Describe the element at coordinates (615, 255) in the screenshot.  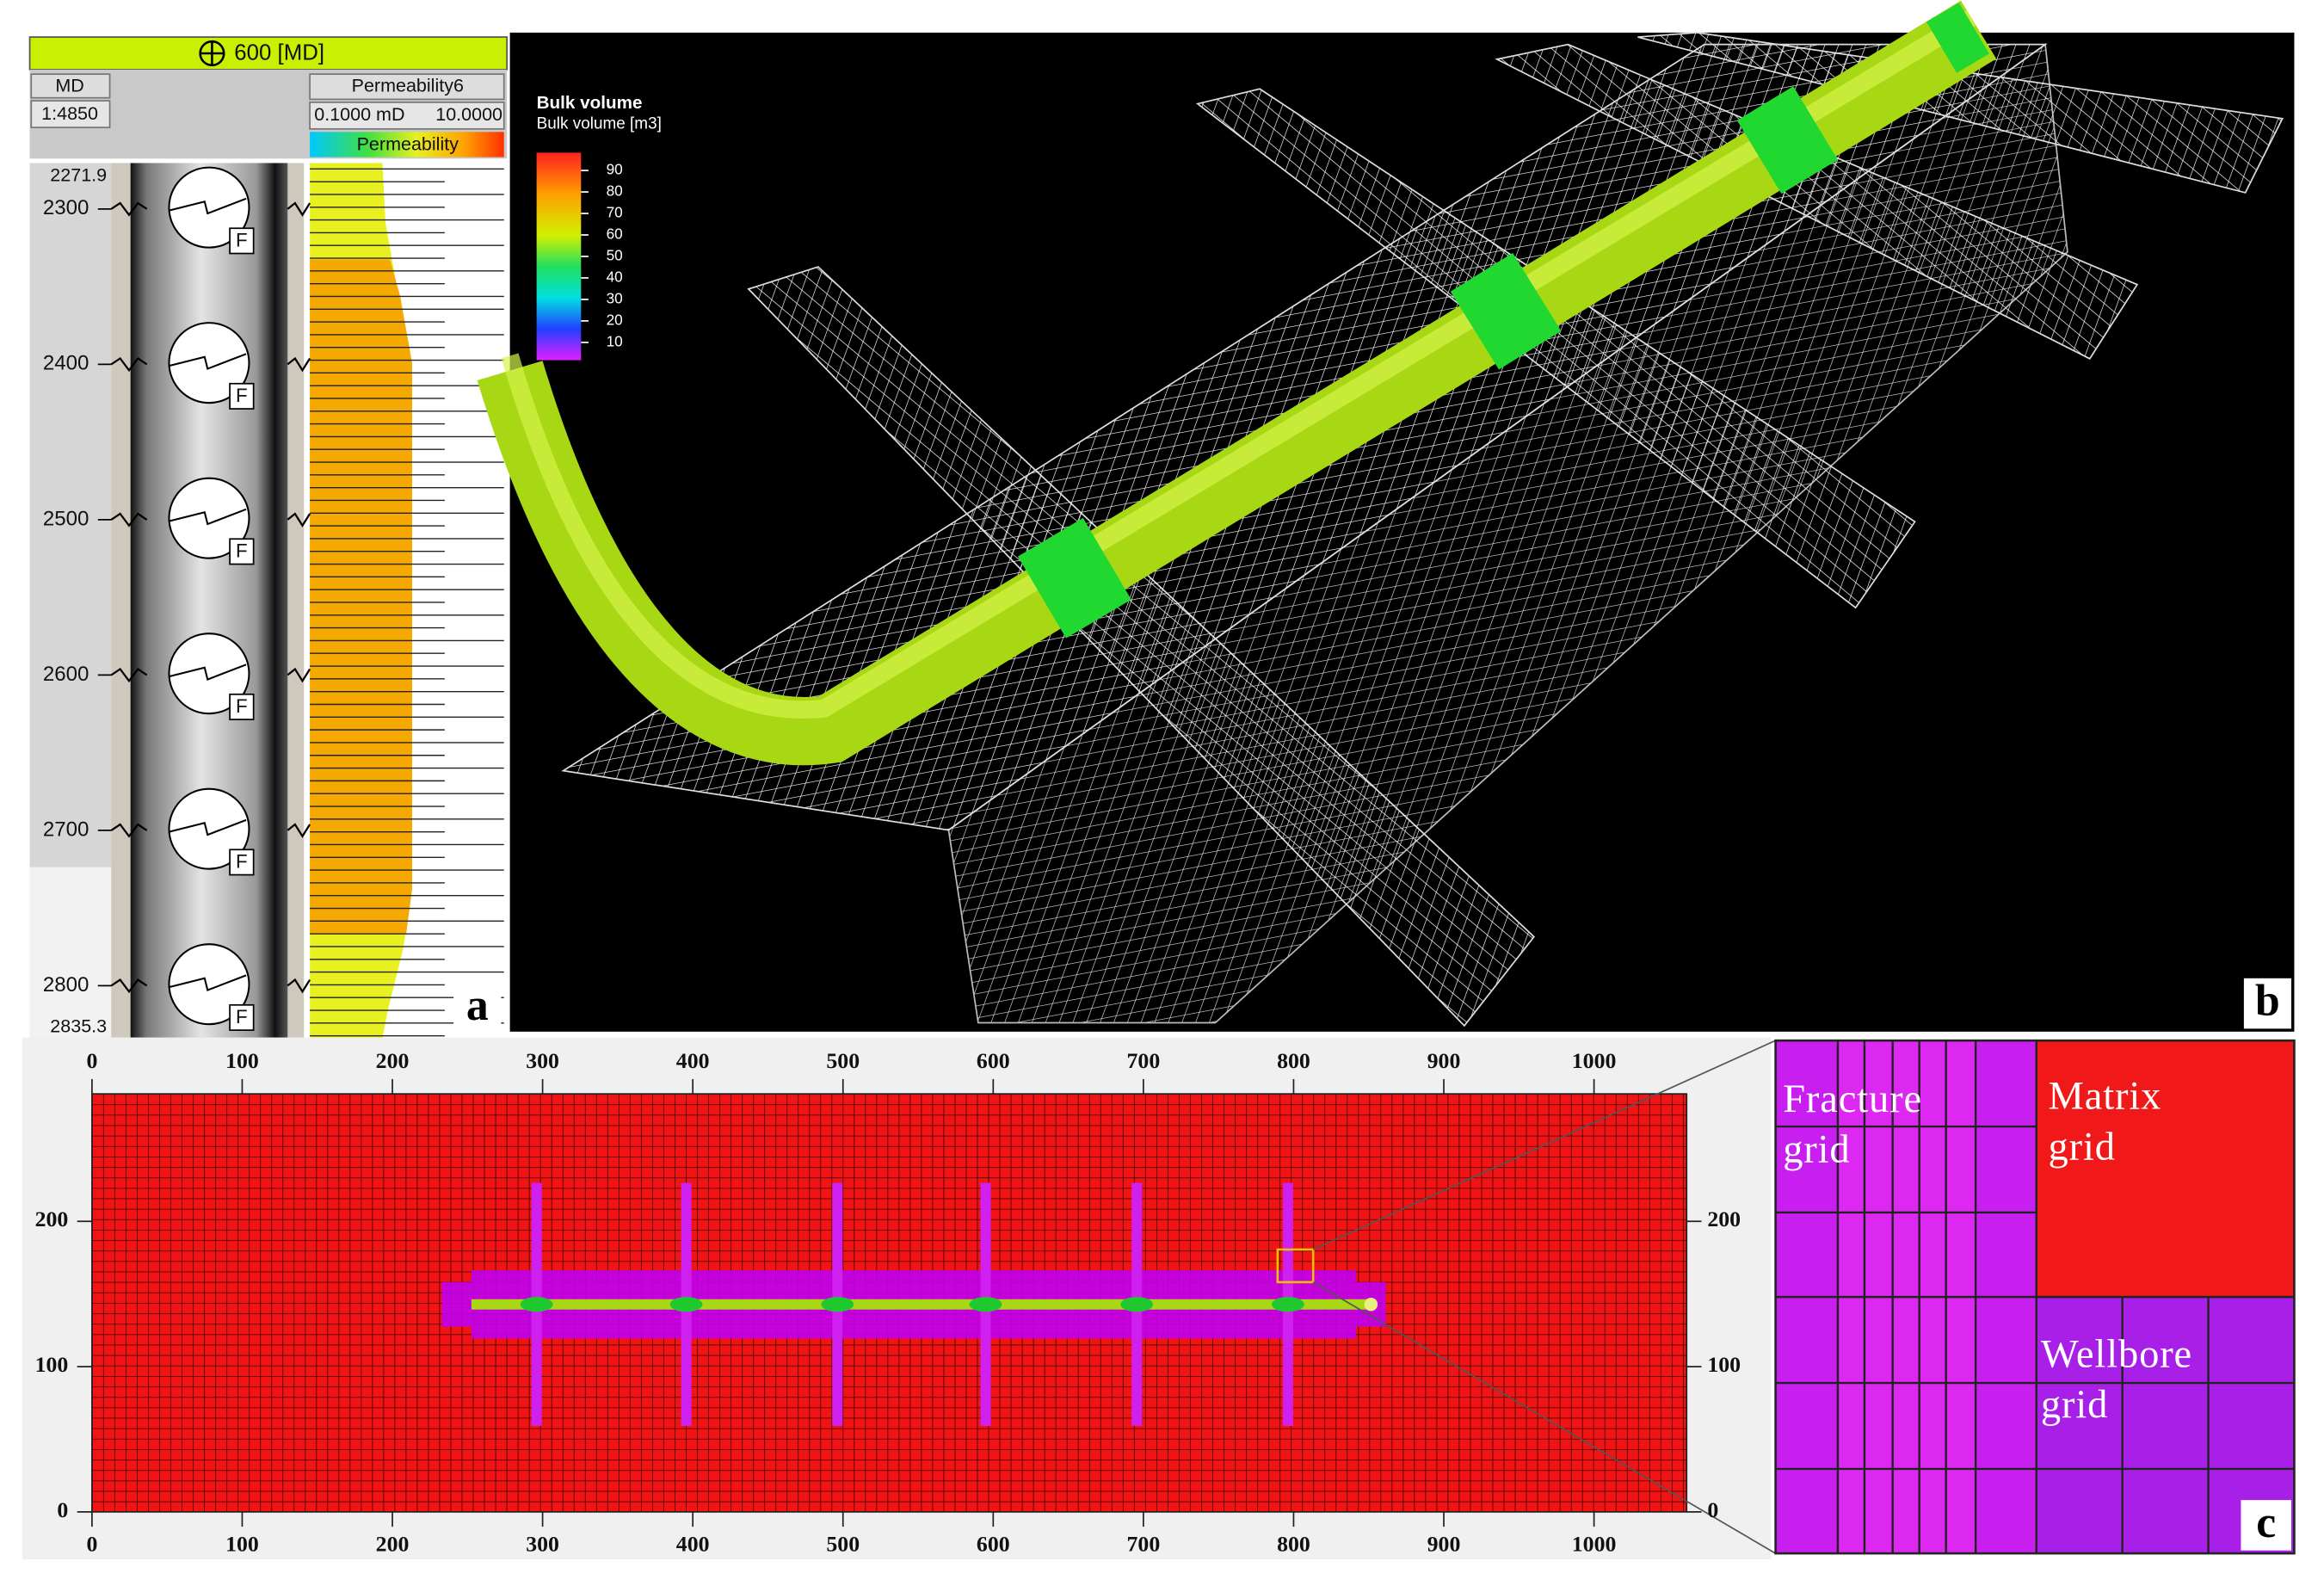
I see `legend-tick-label: 50` at that location.